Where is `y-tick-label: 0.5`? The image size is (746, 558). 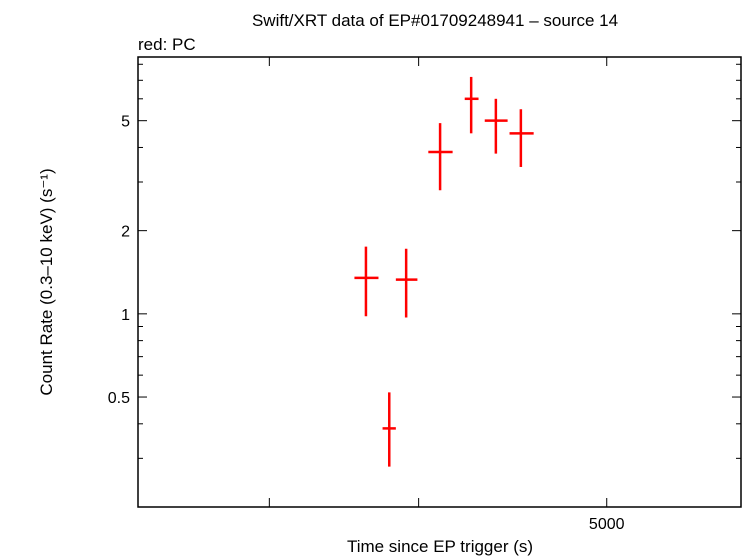
y-tick-label: 0.5 is located at coordinates (119, 398).